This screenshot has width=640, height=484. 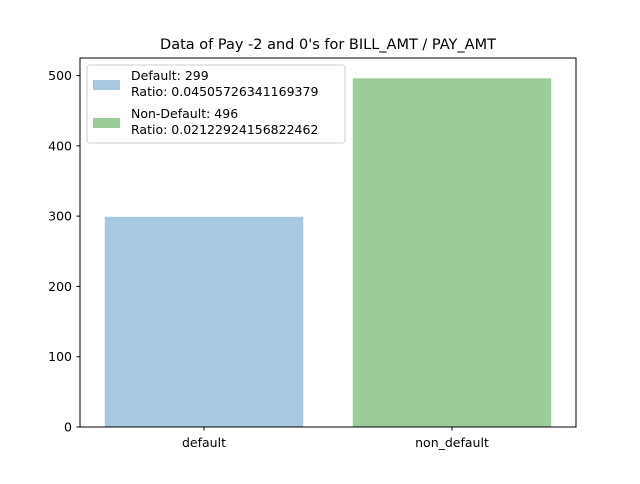 I want to click on y-tick-label: 300, so click(x=60, y=216).